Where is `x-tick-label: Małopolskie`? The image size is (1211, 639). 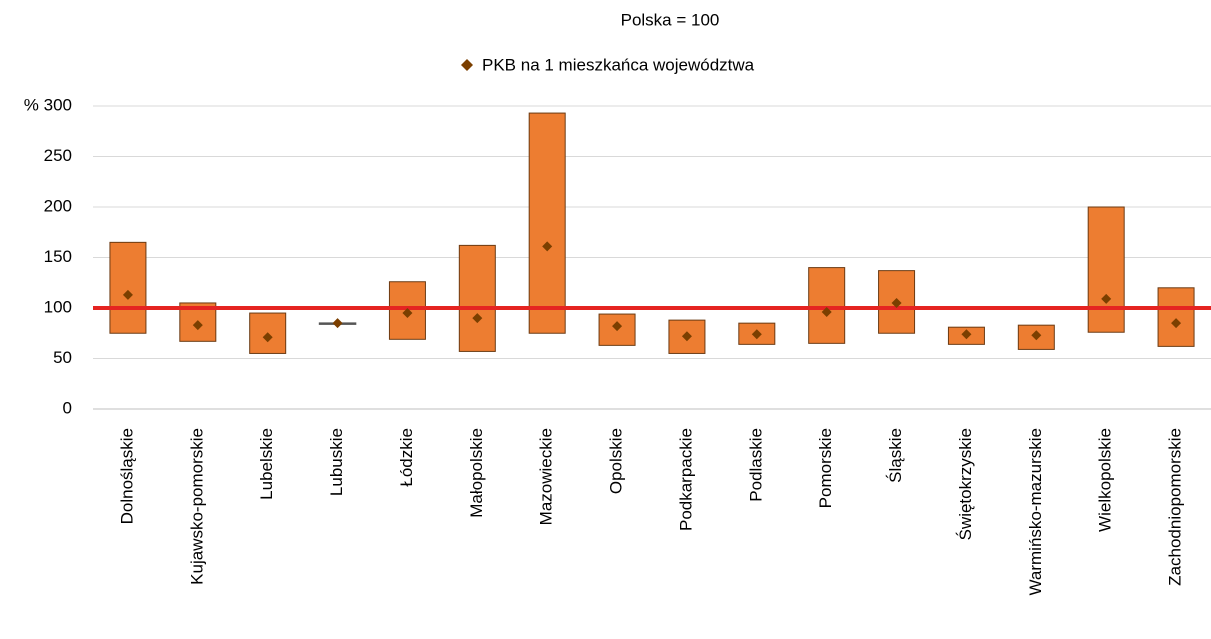 x-tick-label: Małopolskie is located at coordinates (476, 473).